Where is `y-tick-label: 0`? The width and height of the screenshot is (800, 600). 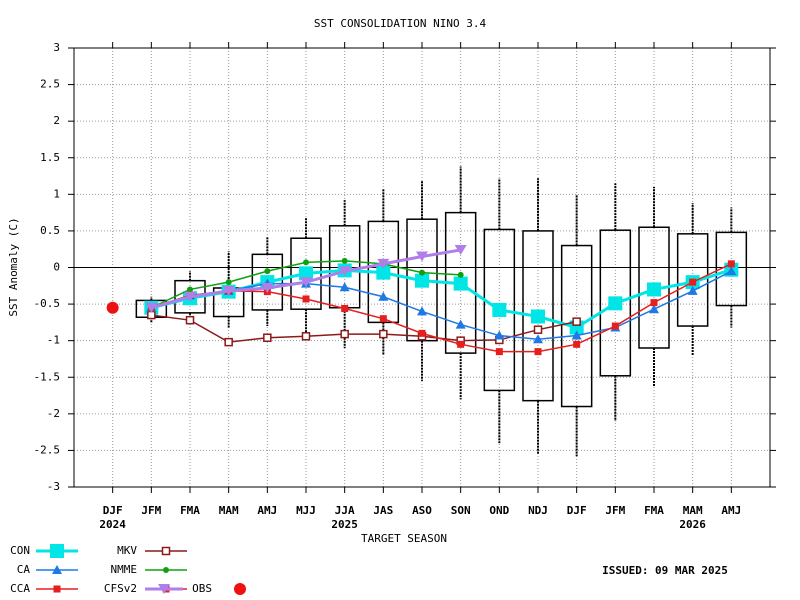
y-tick-label: 0 is located at coordinates (56, 267).